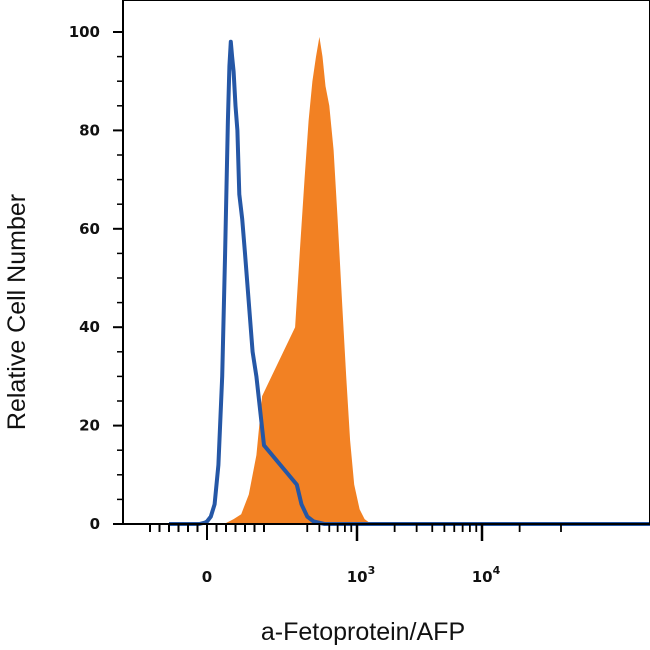 The image size is (650, 650). What do you see at coordinates (89, 426) in the screenshot?
I see `y-tick-label: 20` at bounding box center [89, 426].